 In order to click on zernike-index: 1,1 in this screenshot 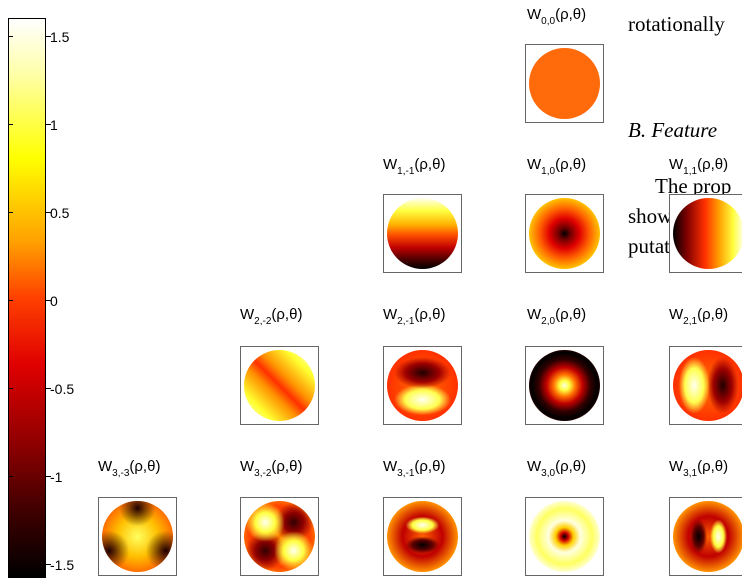, I will do `click(690, 171)`.